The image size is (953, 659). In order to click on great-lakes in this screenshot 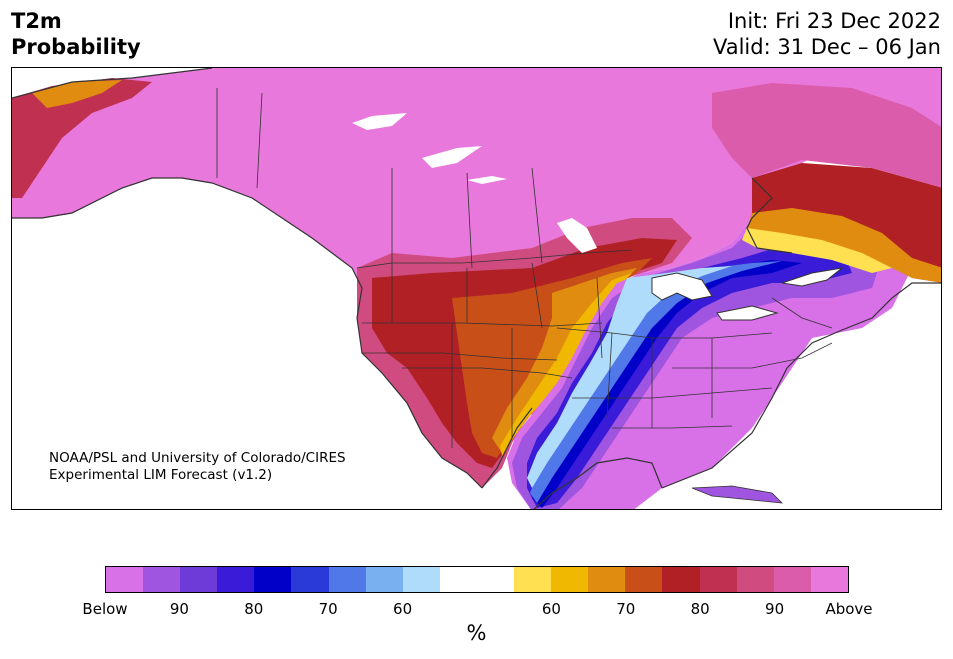, I will do `click(747, 294)`.